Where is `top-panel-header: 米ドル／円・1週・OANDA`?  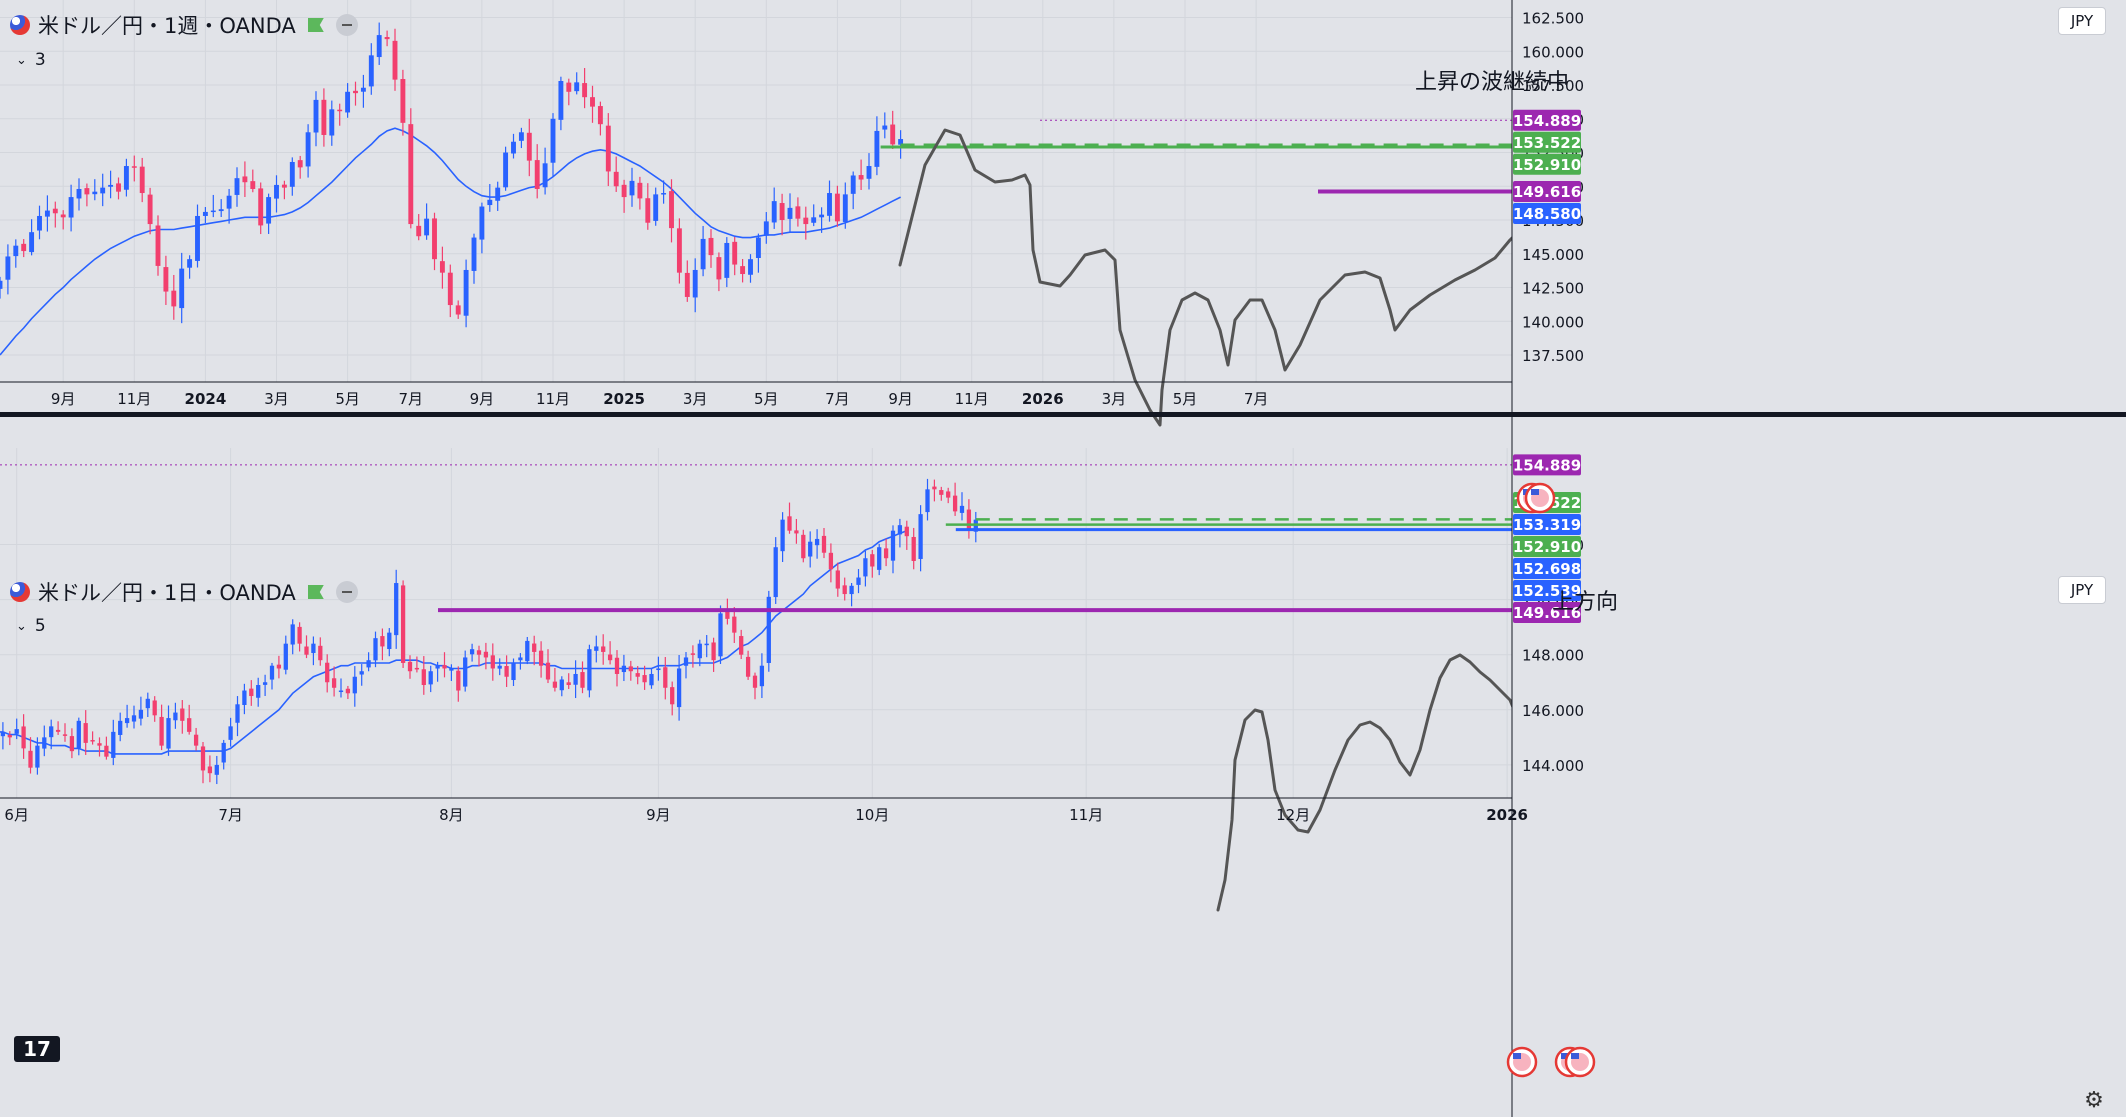
top-panel-header: 米ドル／円・1週・OANDA is located at coordinates (184, 25).